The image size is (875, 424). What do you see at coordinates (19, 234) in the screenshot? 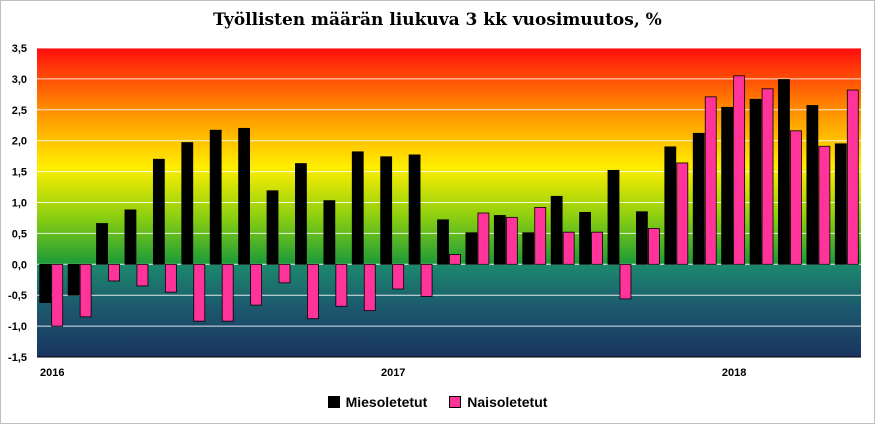
I see `y-tick-label: 0,5` at bounding box center [19, 234].